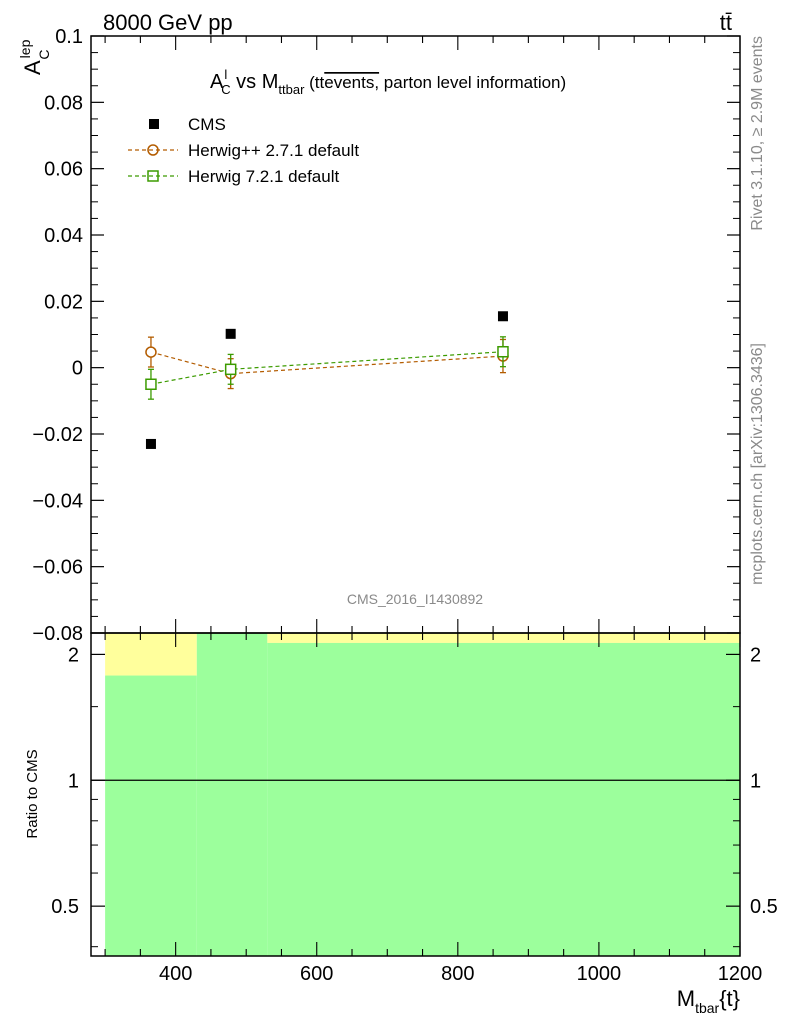 This screenshot has height=1024, width=786. What do you see at coordinates (57, 634) in the screenshot?
I see `y-tick-label: −0.08` at bounding box center [57, 634].